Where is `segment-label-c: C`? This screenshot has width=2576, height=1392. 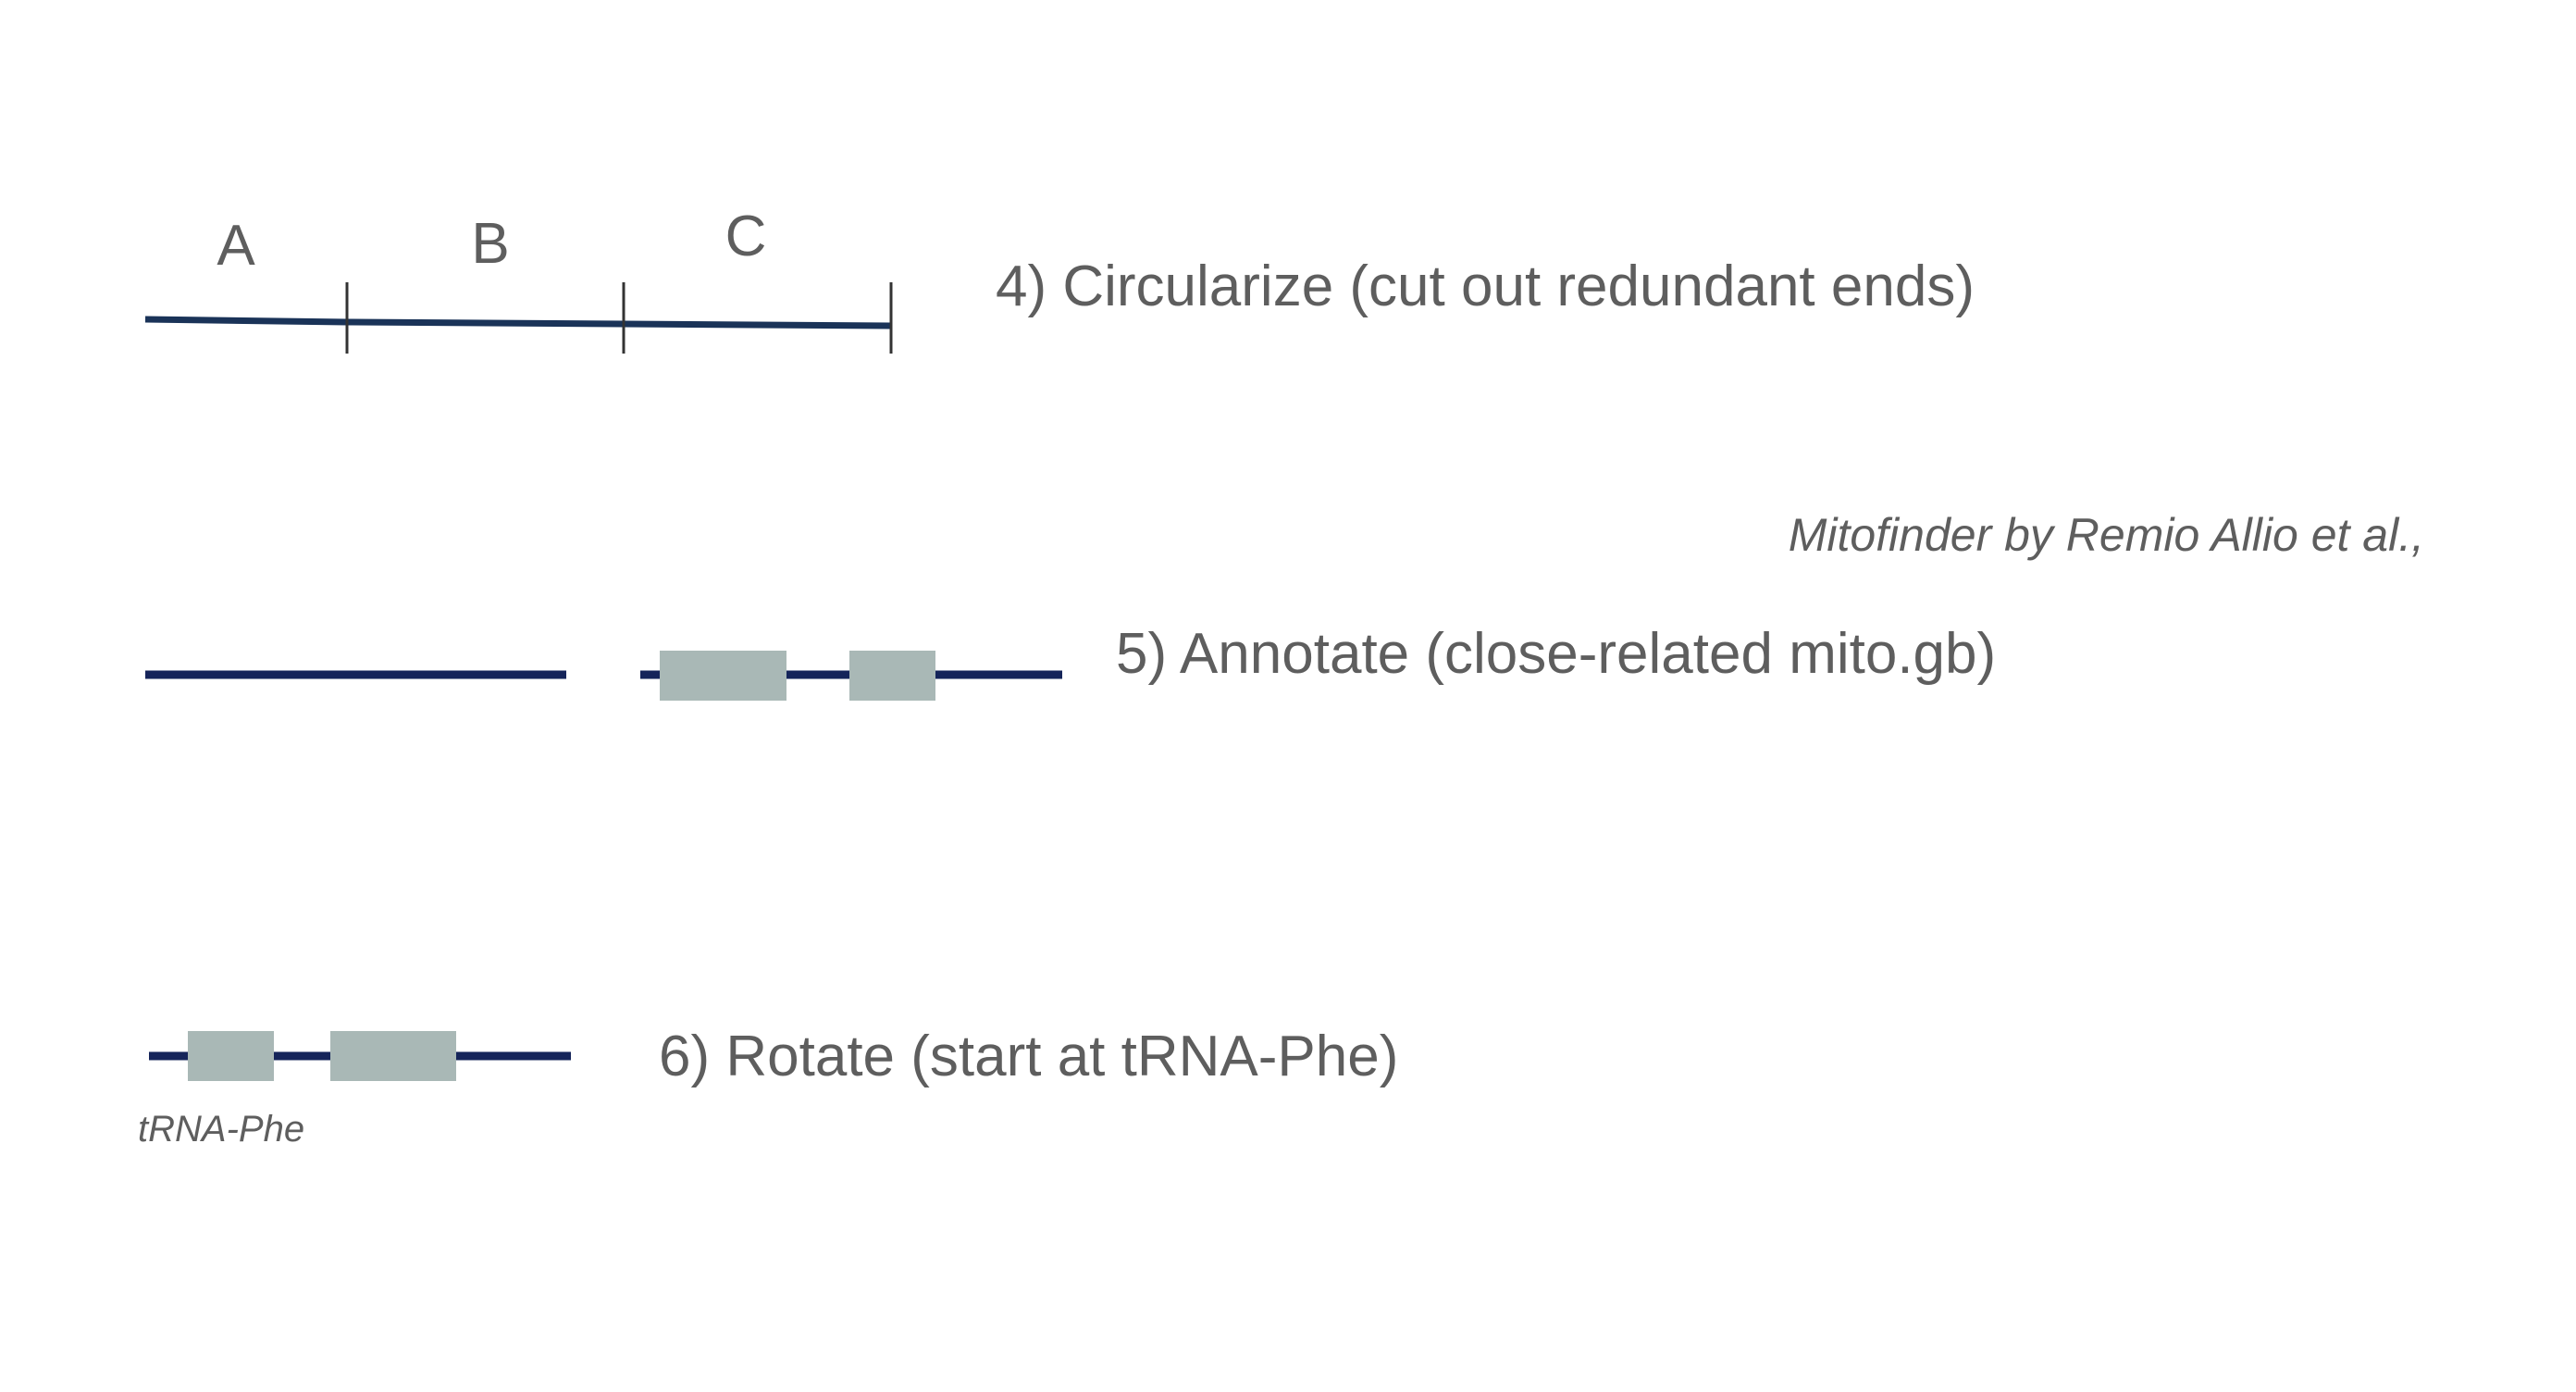
segment-label-c: C is located at coordinates (746, 236).